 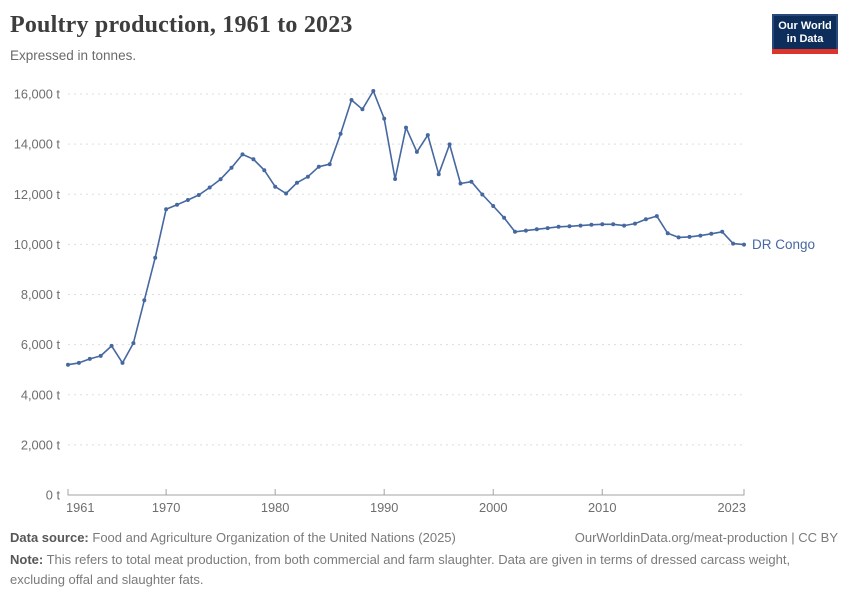 What do you see at coordinates (166, 507) in the screenshot?
I see `x-axis-tick-label: 1970` at bounding box center [166, 507].